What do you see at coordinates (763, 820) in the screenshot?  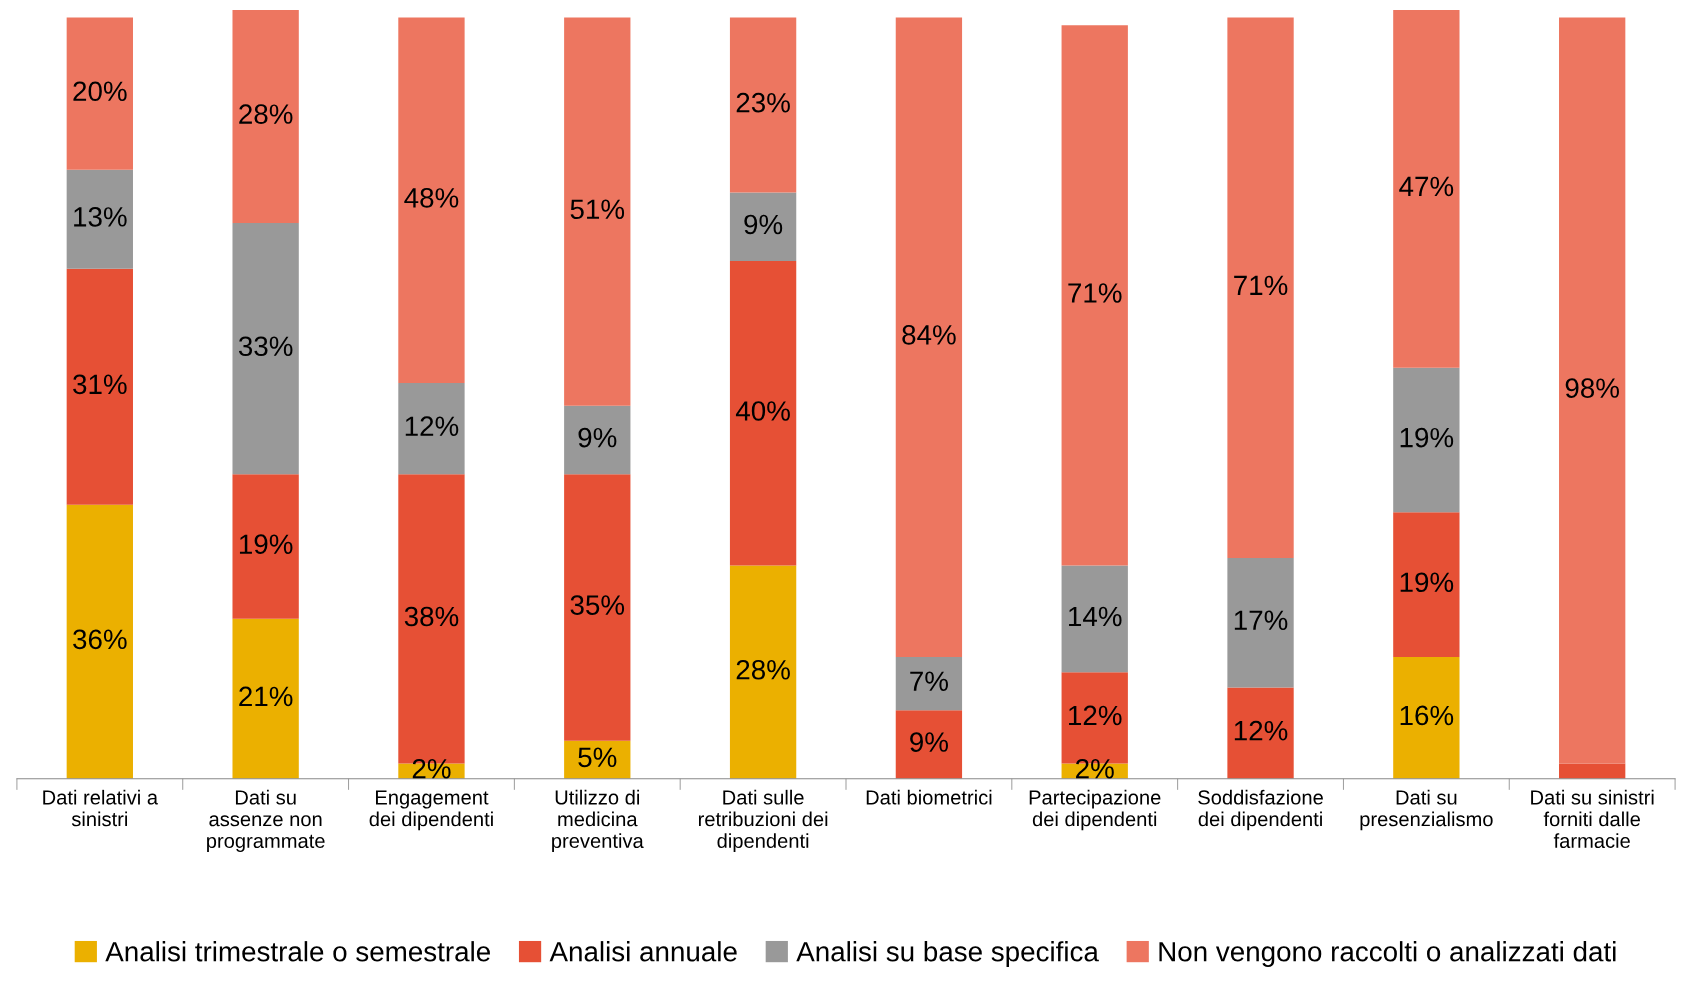 I see `x-tick-label: Dati sulle retribuzioni dei dipendenti` at bounding box center [763, 820].